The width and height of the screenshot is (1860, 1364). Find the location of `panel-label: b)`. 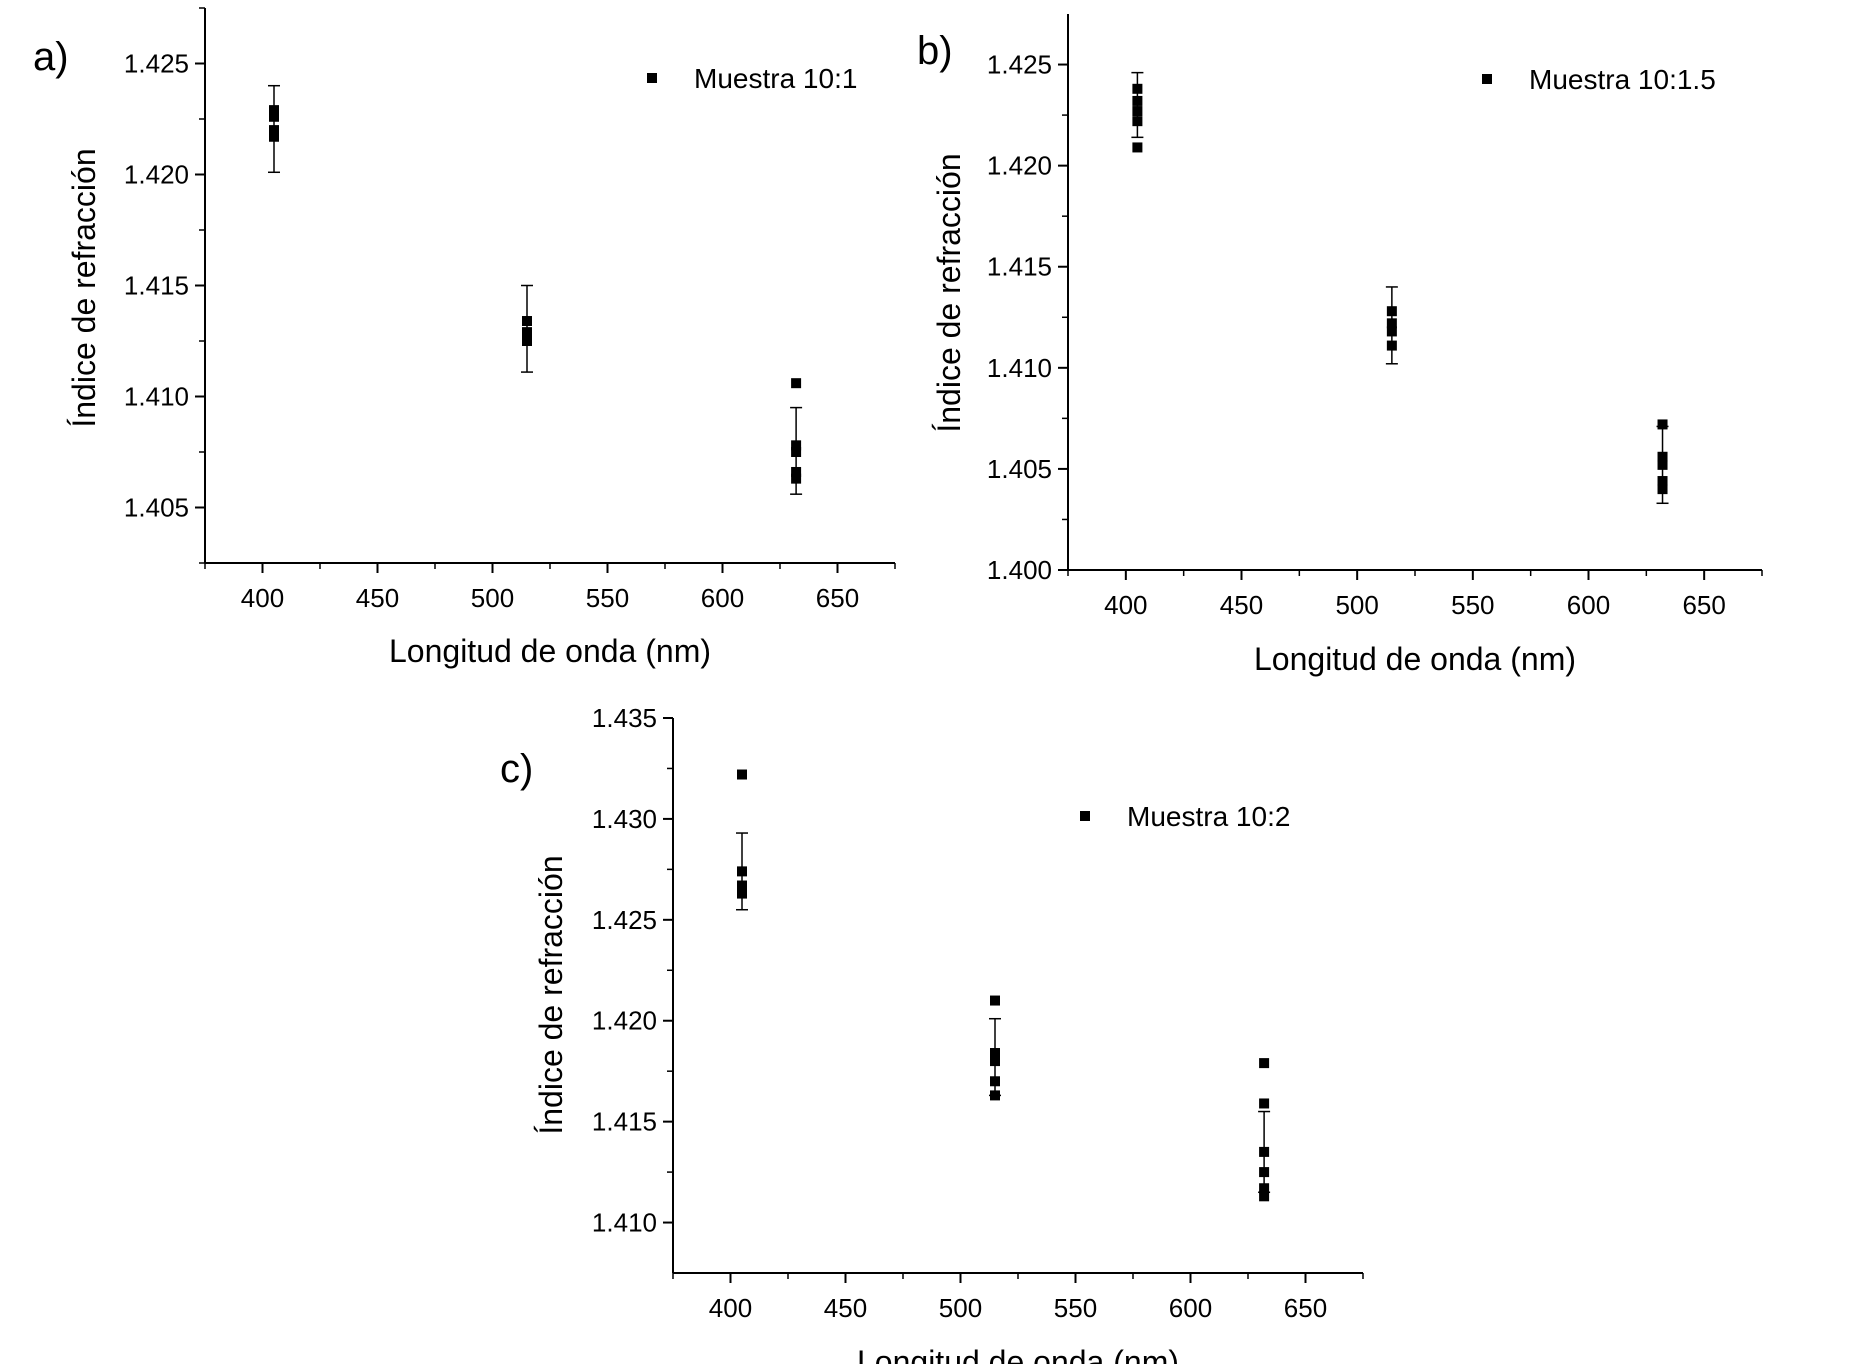

panel-label: b) is located at coordinates (935, 51).